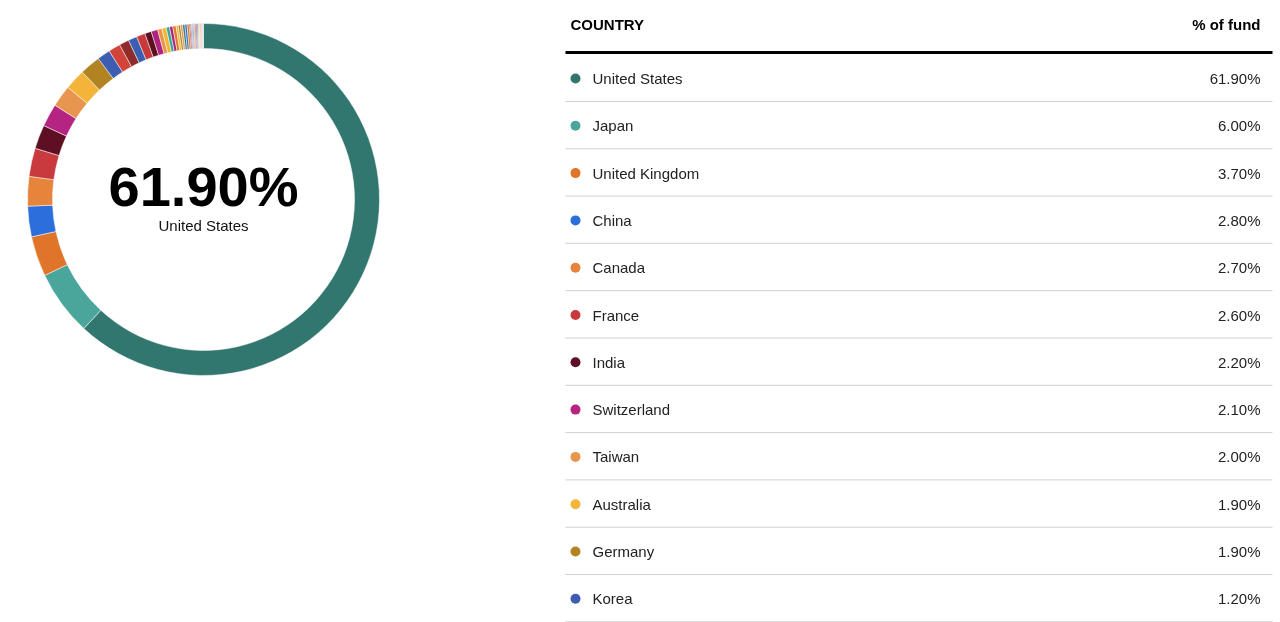 This screenshot has width=1280, height=622. Describe the element at coordinates (616, 457) in the screenshot. I see `legend-label: Taiwan` at that location.